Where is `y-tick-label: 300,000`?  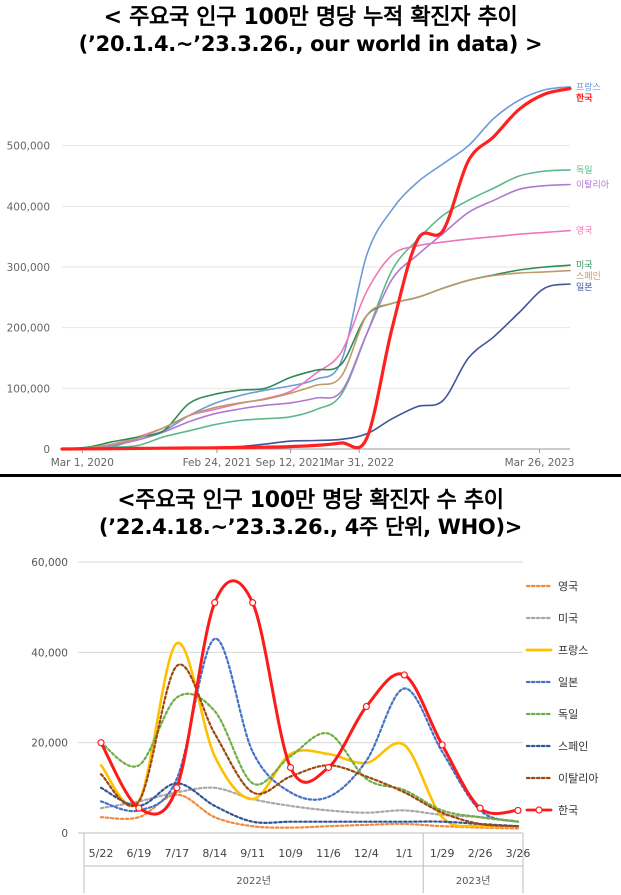 y-tick-label: 300,000 is located at coordinates (28, 268).